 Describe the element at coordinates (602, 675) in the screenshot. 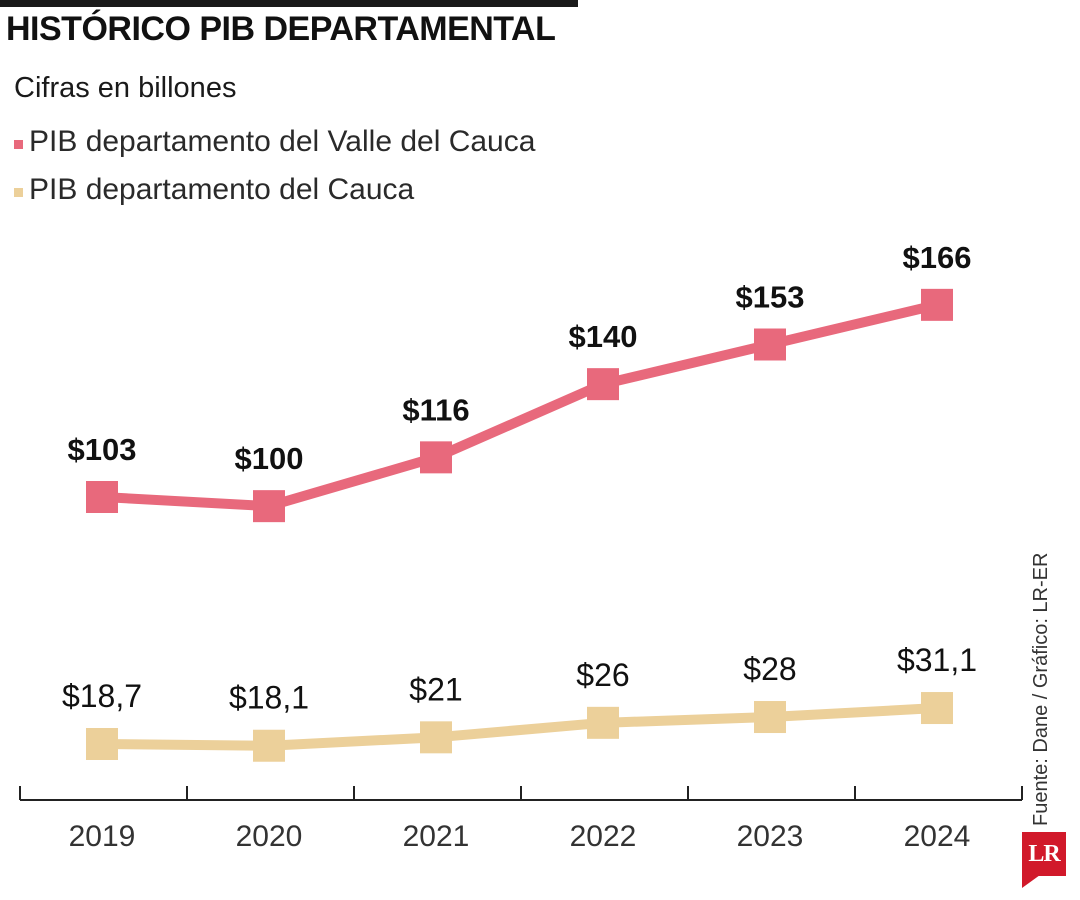

I see `data-label-cauca: $26` at that location.